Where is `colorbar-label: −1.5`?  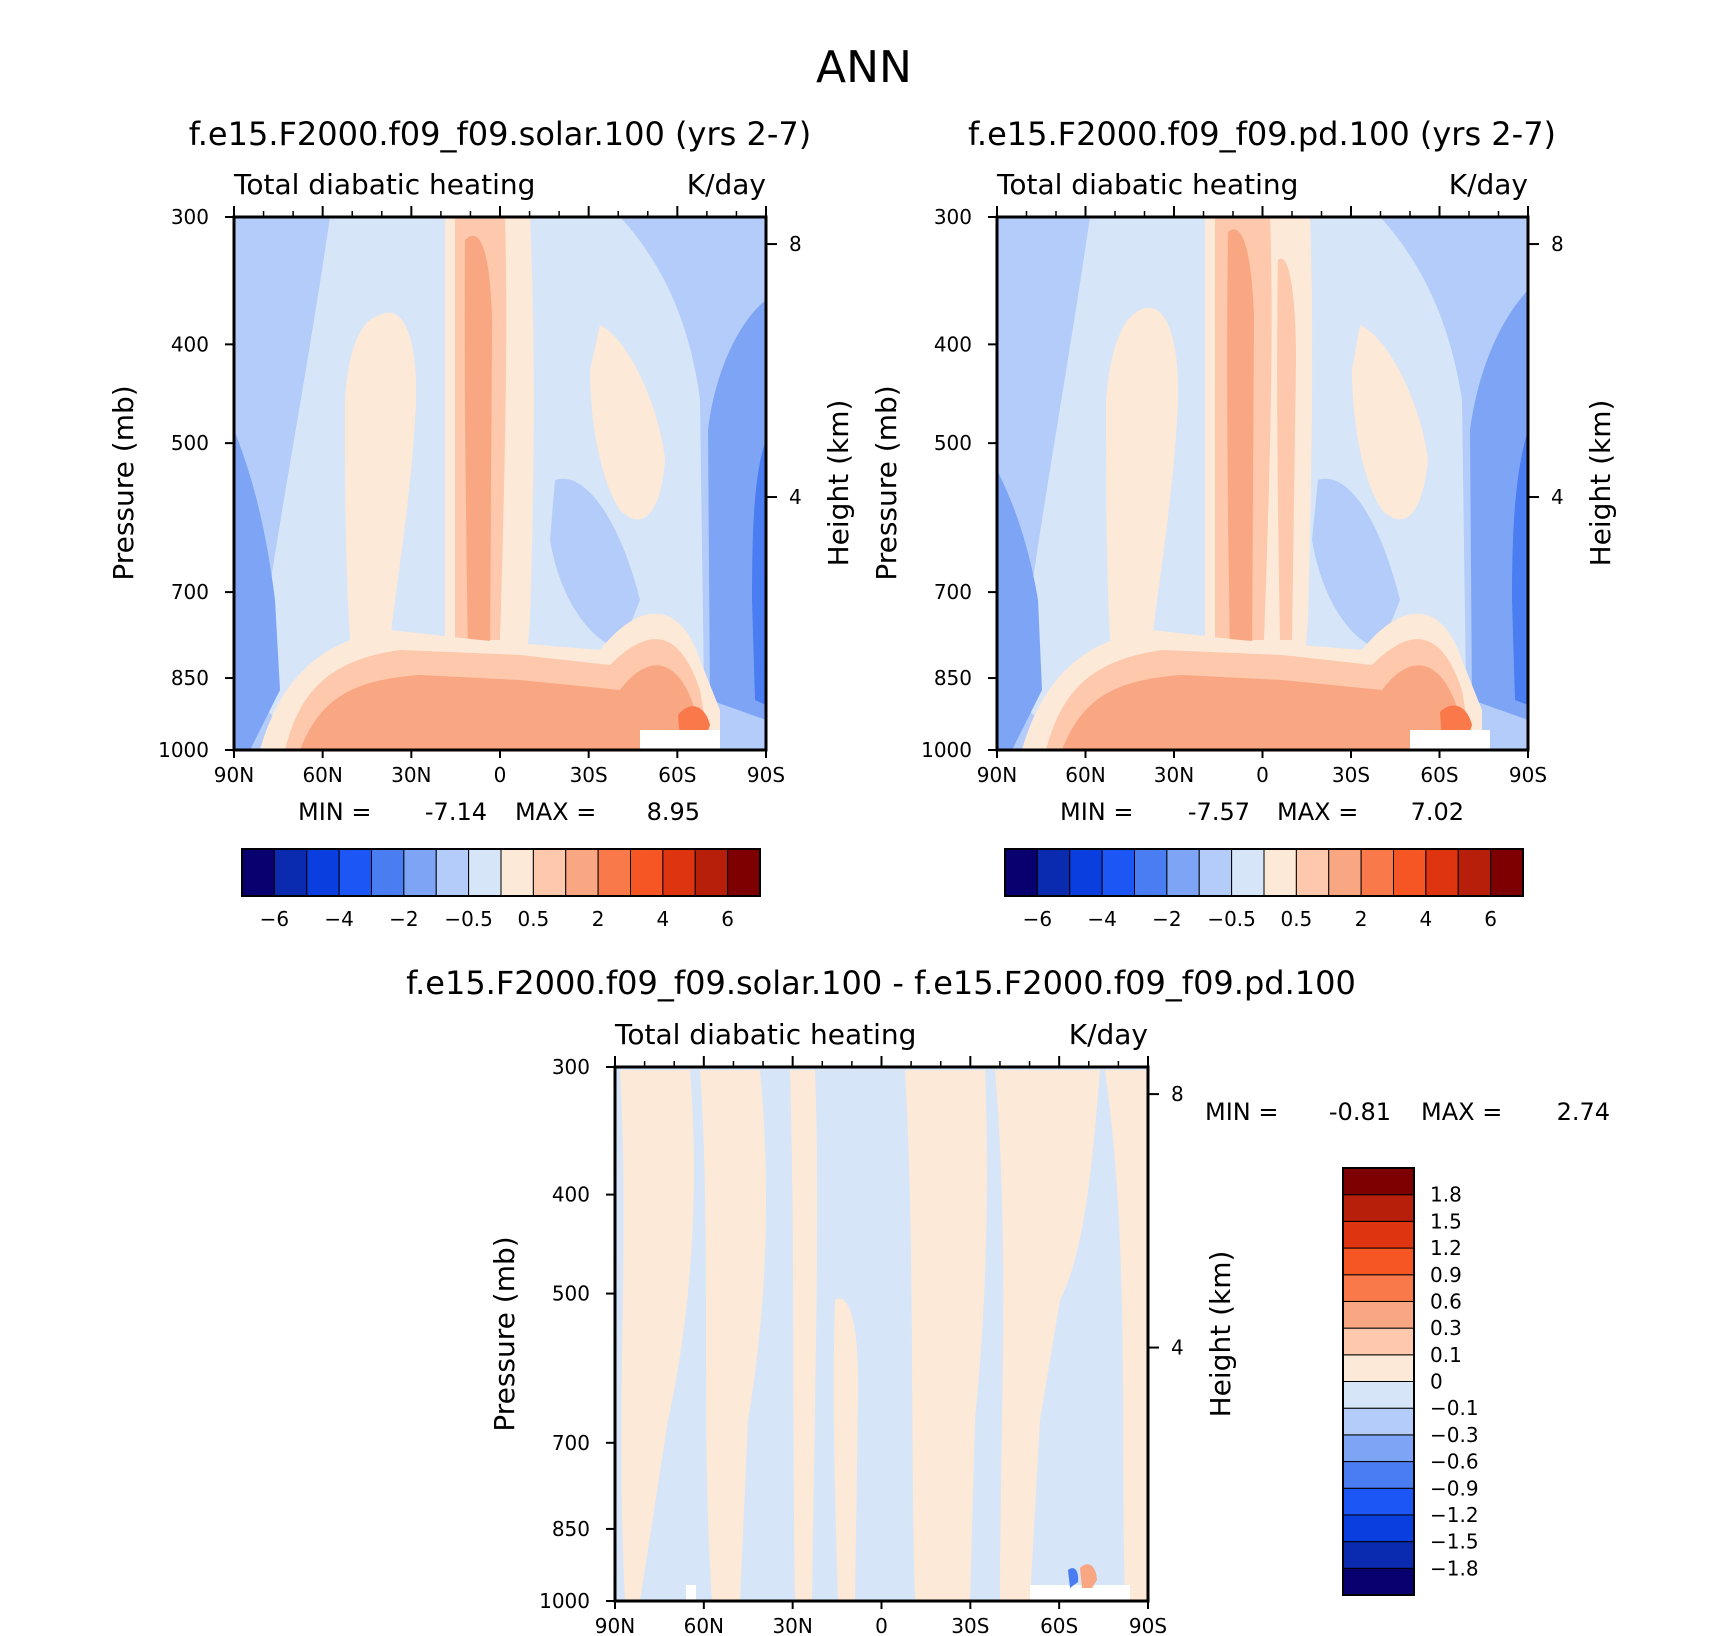
colorbar-label: −1.5 is located at coordinates (1454, 1542).